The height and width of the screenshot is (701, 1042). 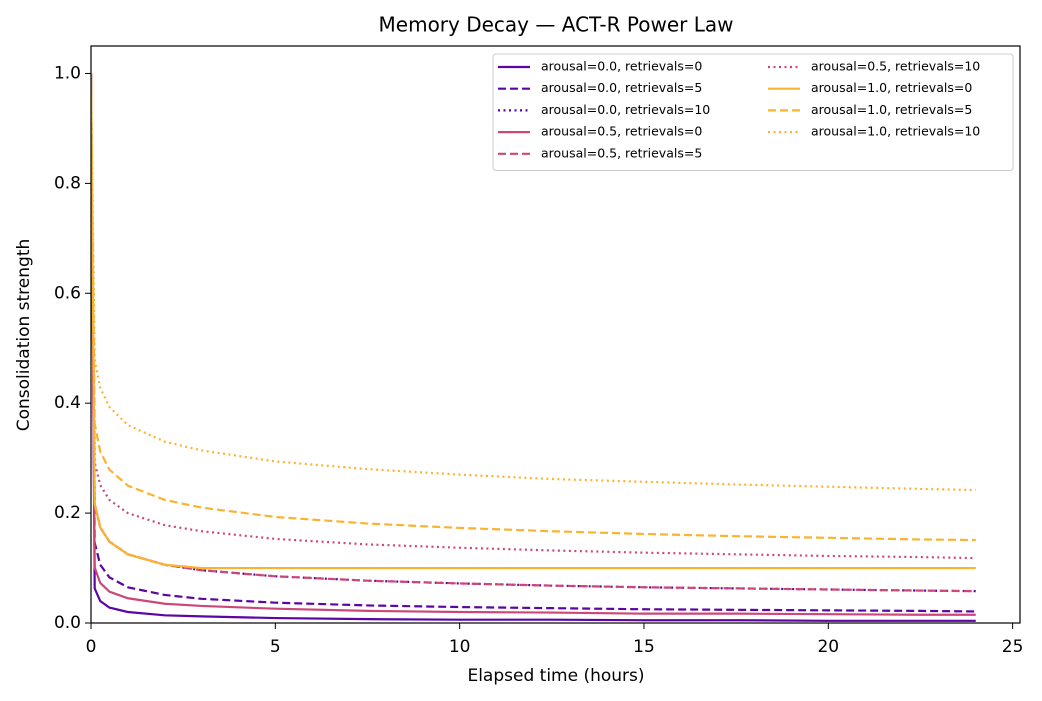 I want to click on x-tick-label: 5, so click(x=275, y=647).